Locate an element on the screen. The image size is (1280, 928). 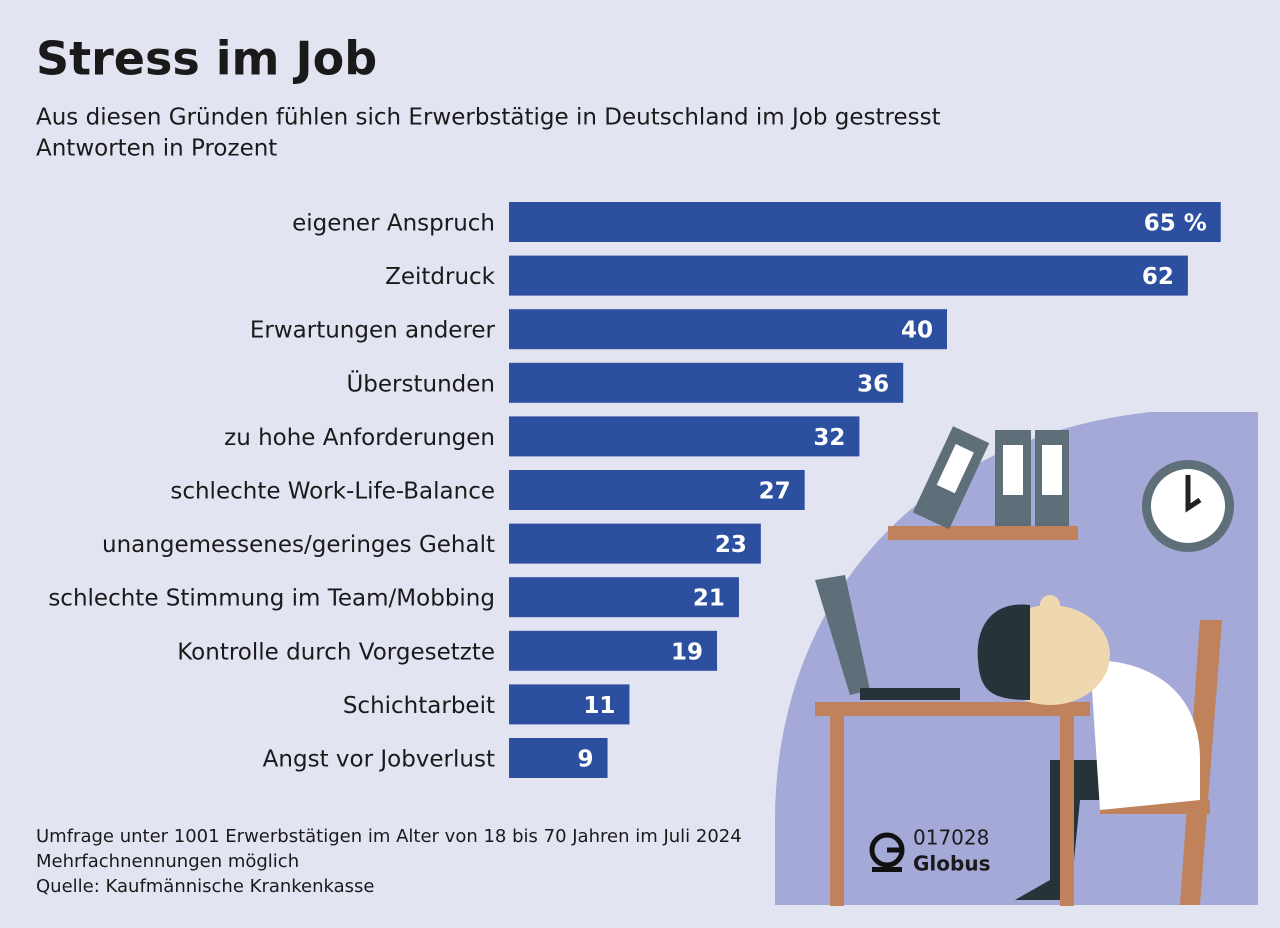
value-label: 9 is located at coordinates (586, 760).